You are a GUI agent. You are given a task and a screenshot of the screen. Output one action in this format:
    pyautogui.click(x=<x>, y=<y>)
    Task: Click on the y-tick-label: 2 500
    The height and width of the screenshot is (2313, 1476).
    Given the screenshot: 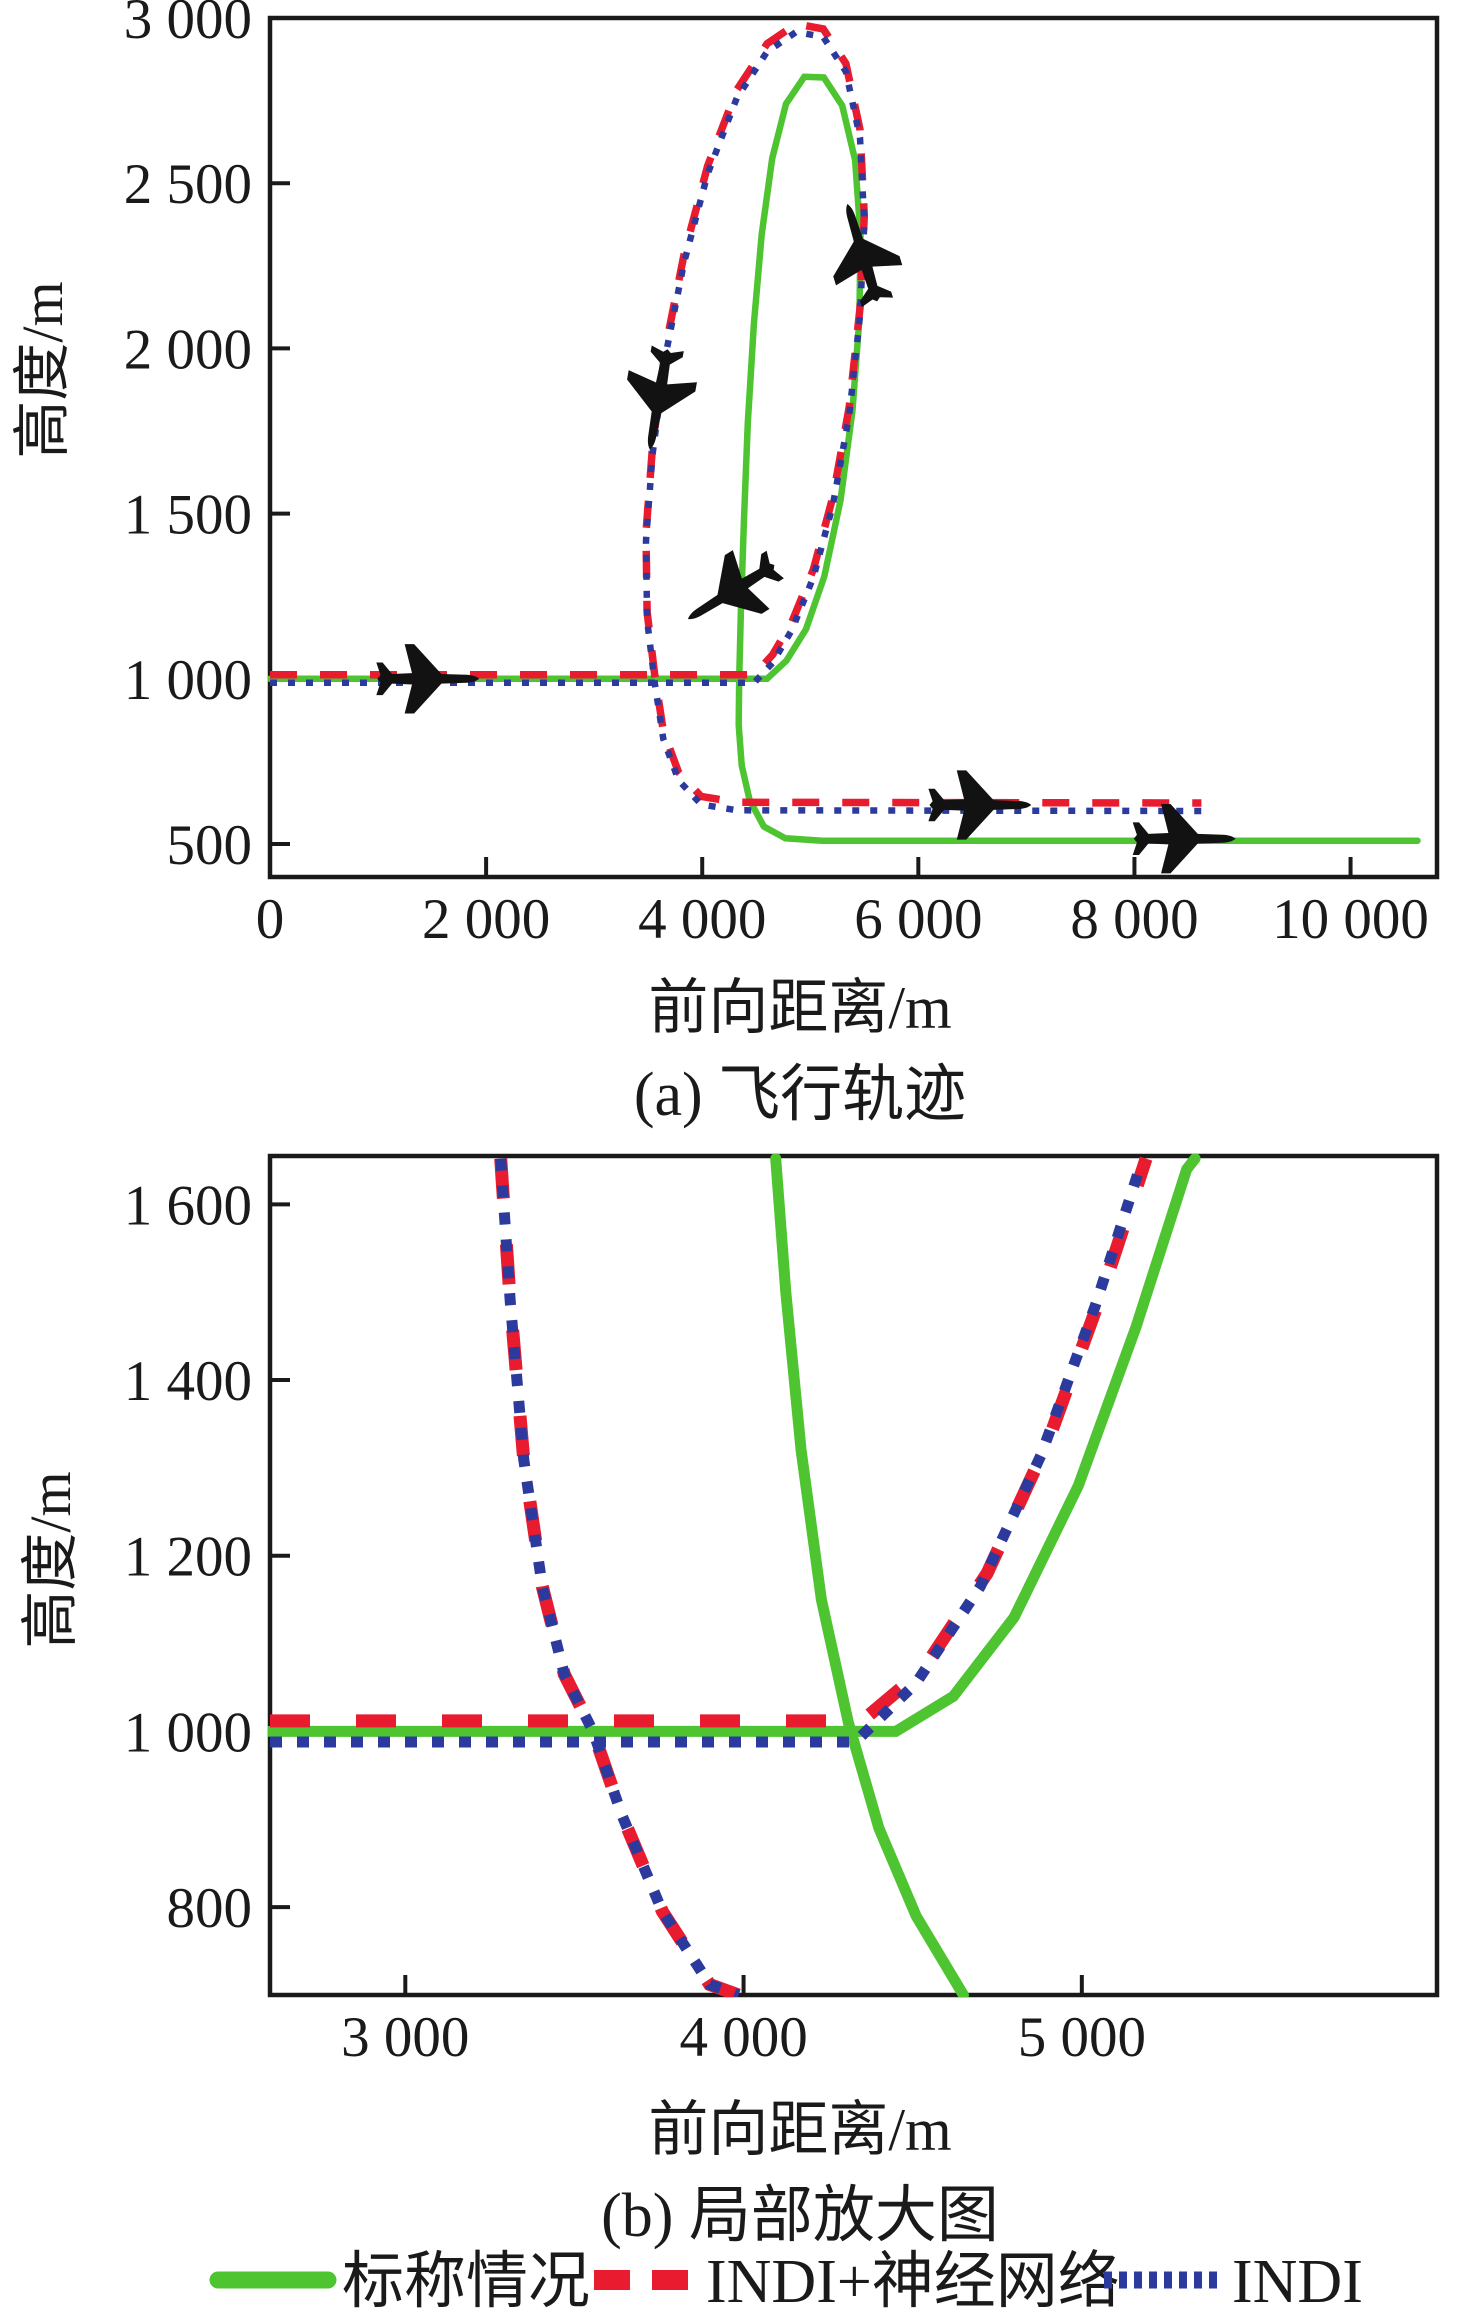 What is the action you would take?
    pyautogui.click(x=188, y=184)
    